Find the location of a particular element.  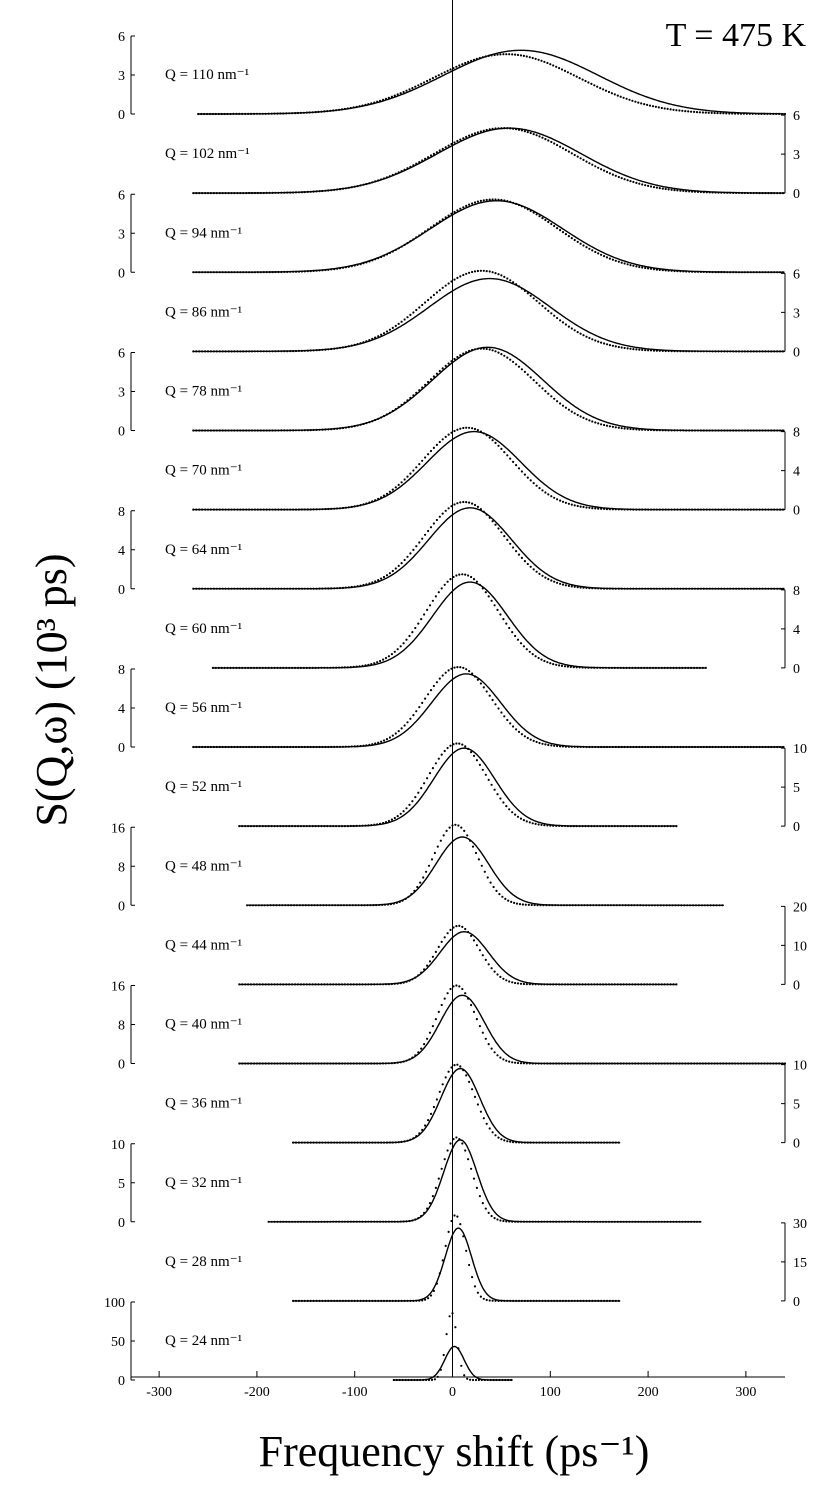

panel-label: Q = 94 nm⁻¹ is located at coordinates (203, 233).